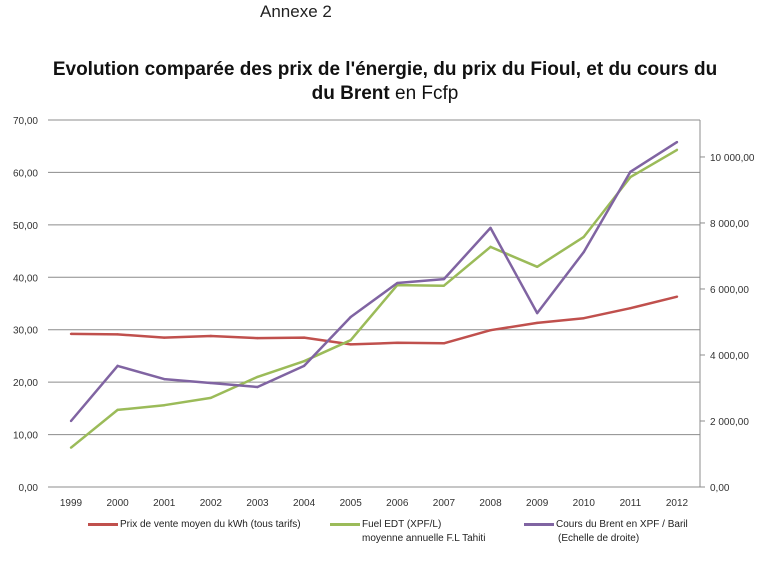 This screenshot has height=577, width=765. Describe the element at coordinates (720, 488) in the screenshot. I see `y-right-tick-label: 0,00` at that location.